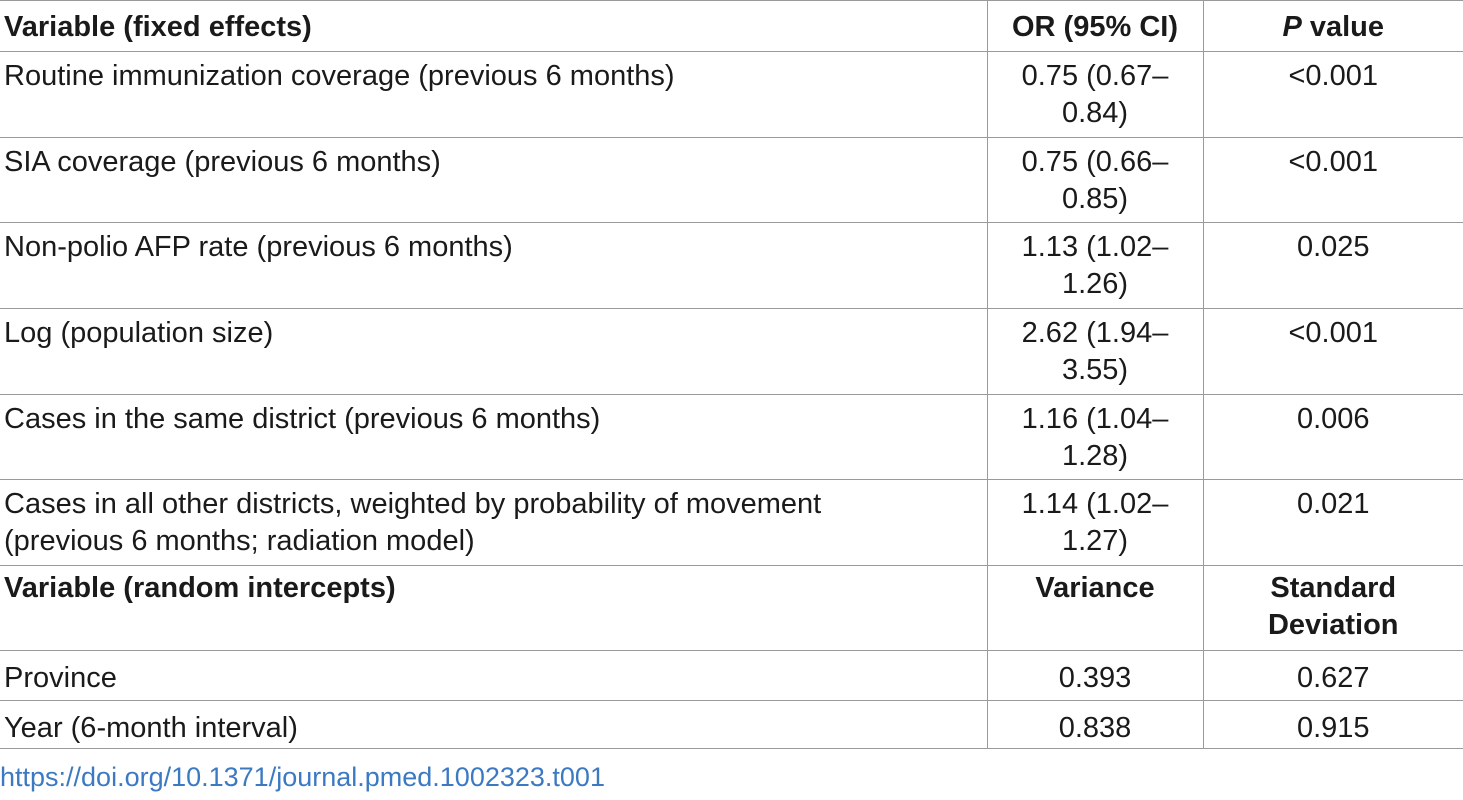  What do you see at coordinates (200, 588) in the screenshot?
I see `col-header-variable-random: Variable (random intercepts)` at bounding box center [200, 588].